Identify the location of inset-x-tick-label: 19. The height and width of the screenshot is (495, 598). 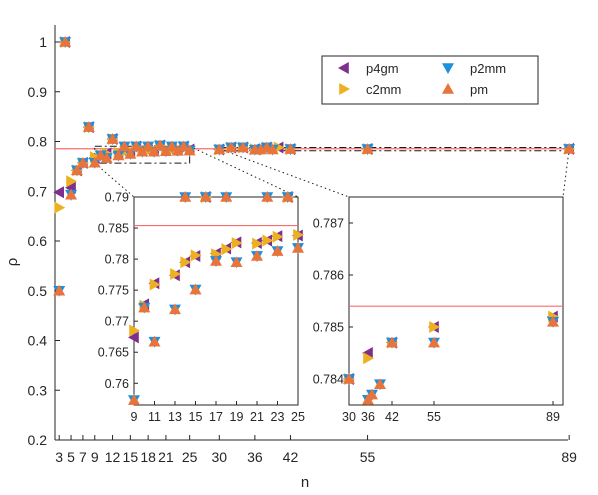
(237, 417).